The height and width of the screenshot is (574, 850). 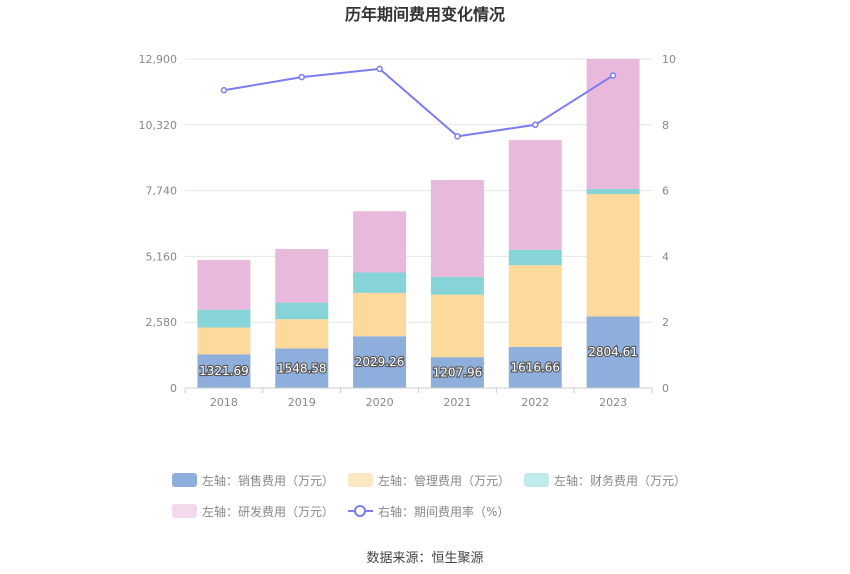 I want to click on legend-item-rd: 左轴：研发费用（万元）, so click(x=253, y=511).